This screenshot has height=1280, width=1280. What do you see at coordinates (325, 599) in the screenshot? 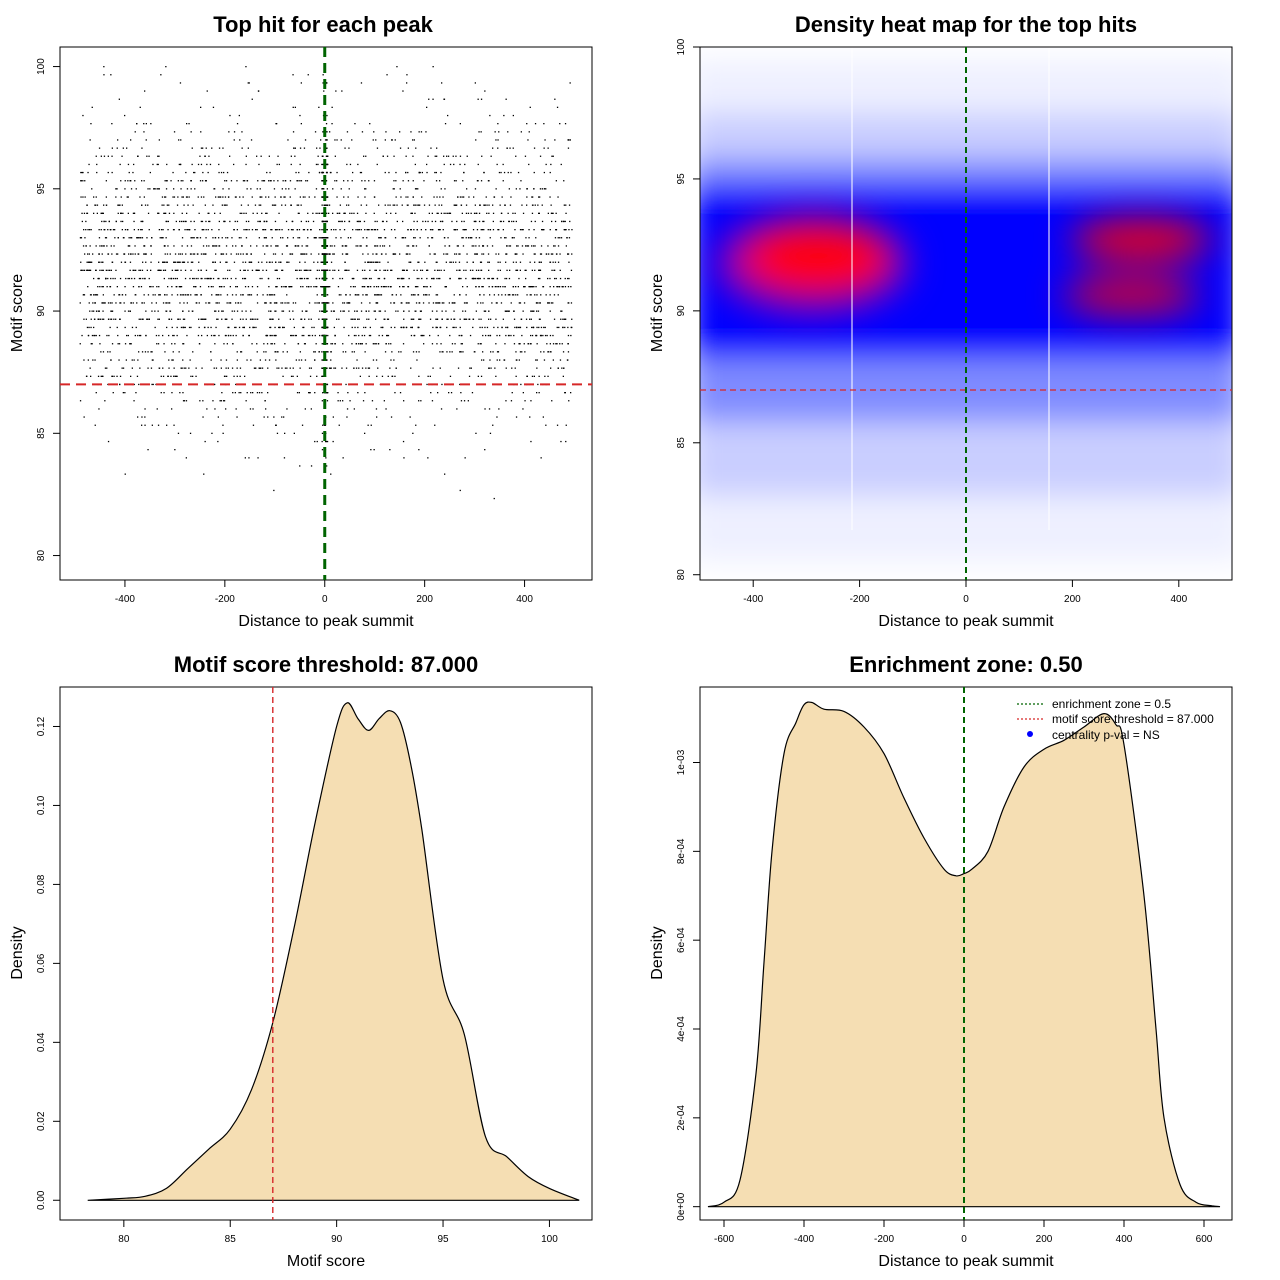
I see `scatter-x-tick-label: 0` at bounding box center [325, 599].